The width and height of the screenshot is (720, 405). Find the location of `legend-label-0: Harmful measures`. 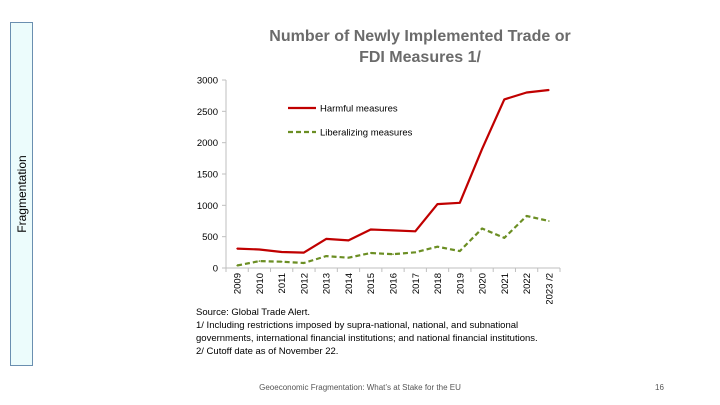

legend-label-0: Harmful measures is located at coordinates (359, 109).